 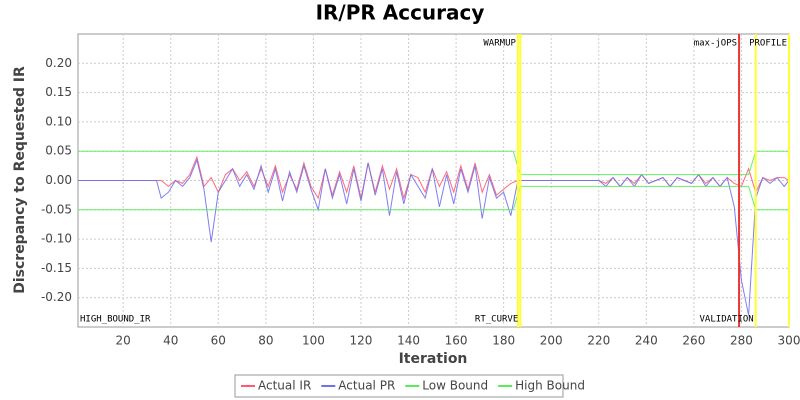 I want to click on legend-label: Actual IR, so click(x=284, y=386).